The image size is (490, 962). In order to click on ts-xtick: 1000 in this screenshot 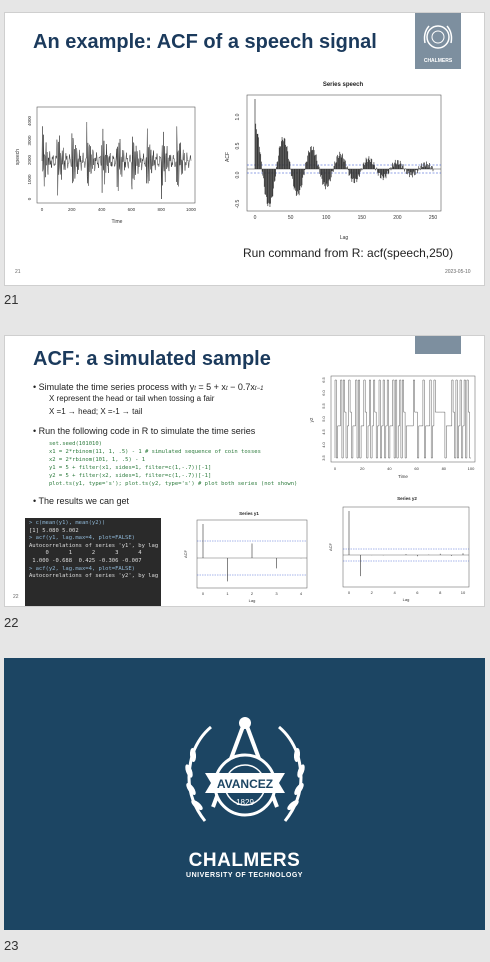, I will do `click(191, 209)`.